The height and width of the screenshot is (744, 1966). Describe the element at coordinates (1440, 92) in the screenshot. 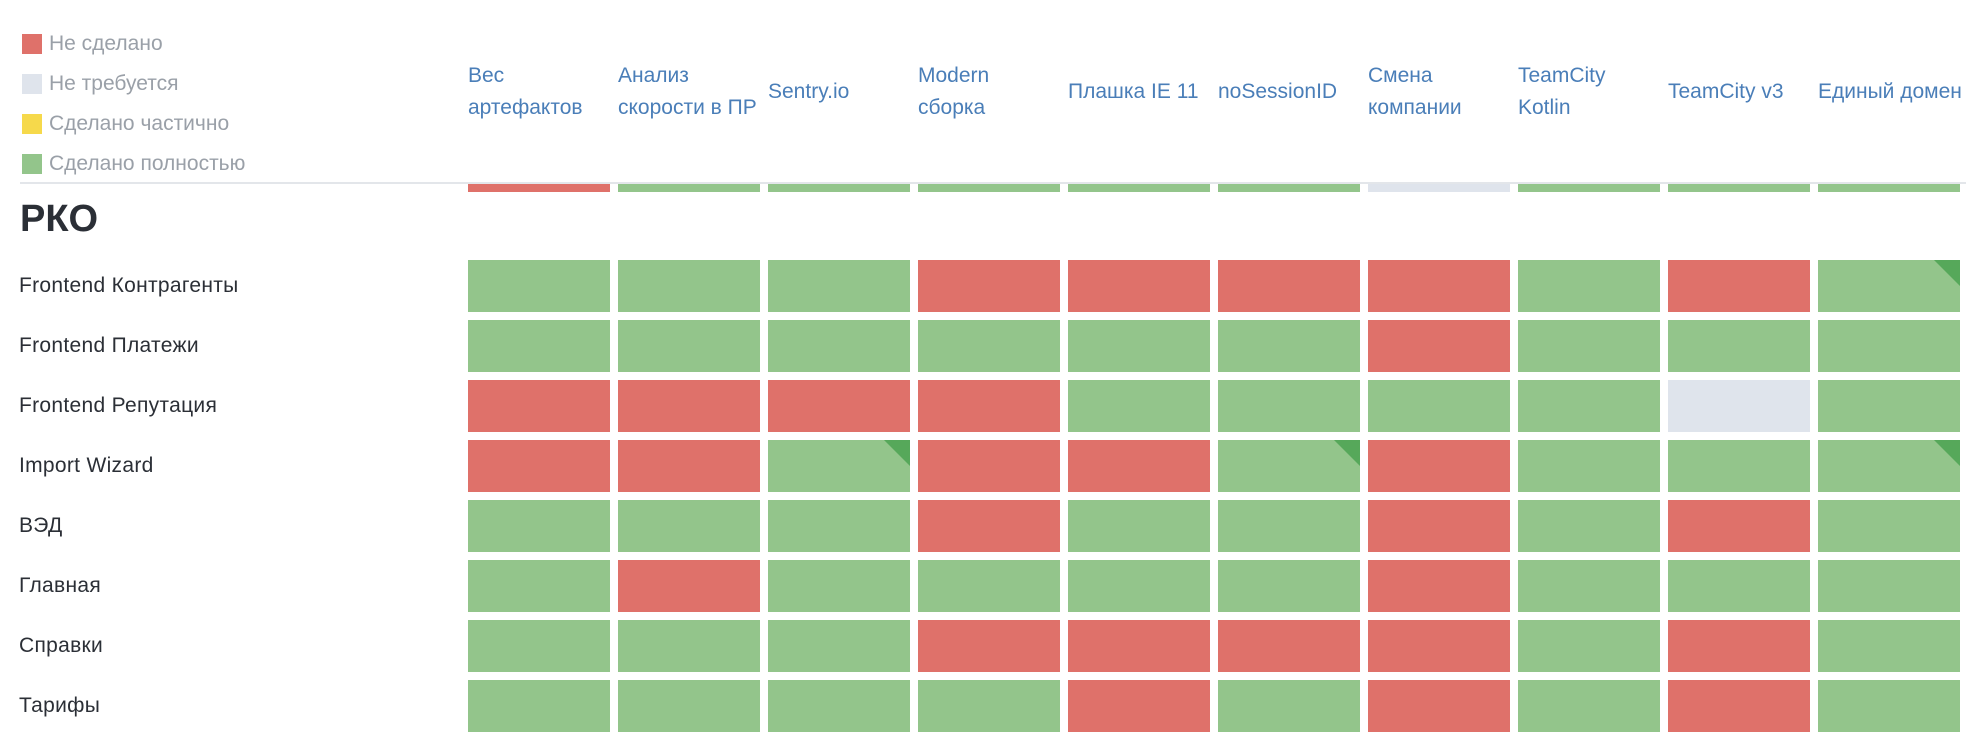

I see `column-header: Смена компании` at that location.